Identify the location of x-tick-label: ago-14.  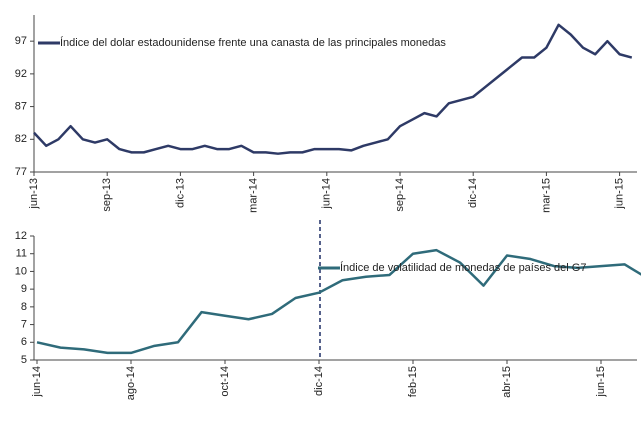
(131, 383).